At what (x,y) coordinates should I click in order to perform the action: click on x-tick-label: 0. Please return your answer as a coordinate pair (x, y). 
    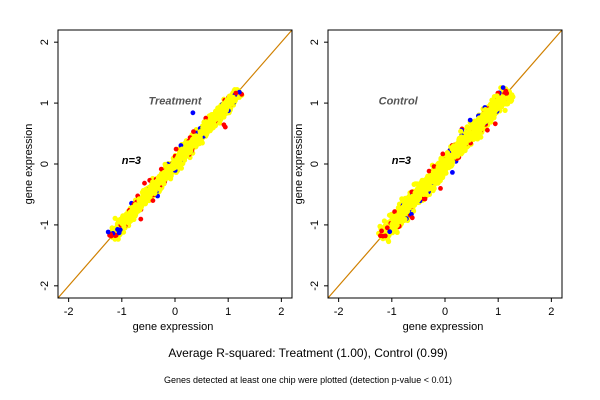
    Looking at the image, I should click on (445, 312).